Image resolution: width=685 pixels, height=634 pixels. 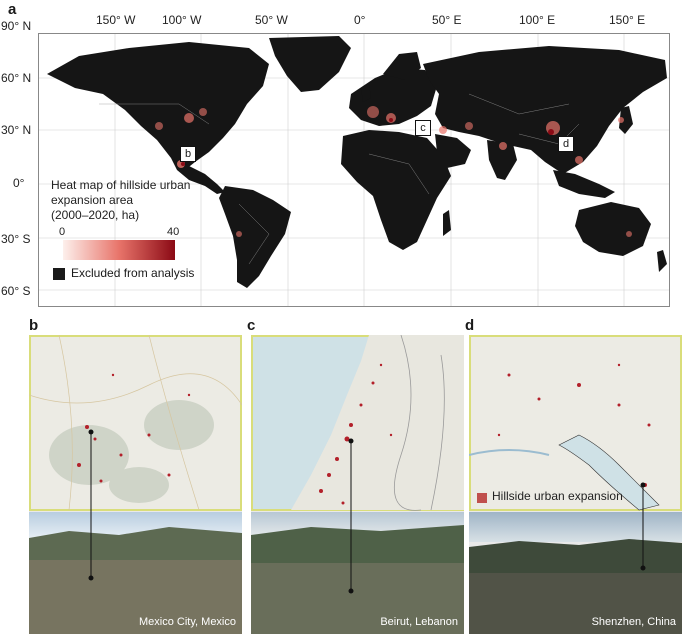 What do you see at coordinates (119, 250) in the screenshot?
I see `legend-color-scale` at bounding box center [119, 250].